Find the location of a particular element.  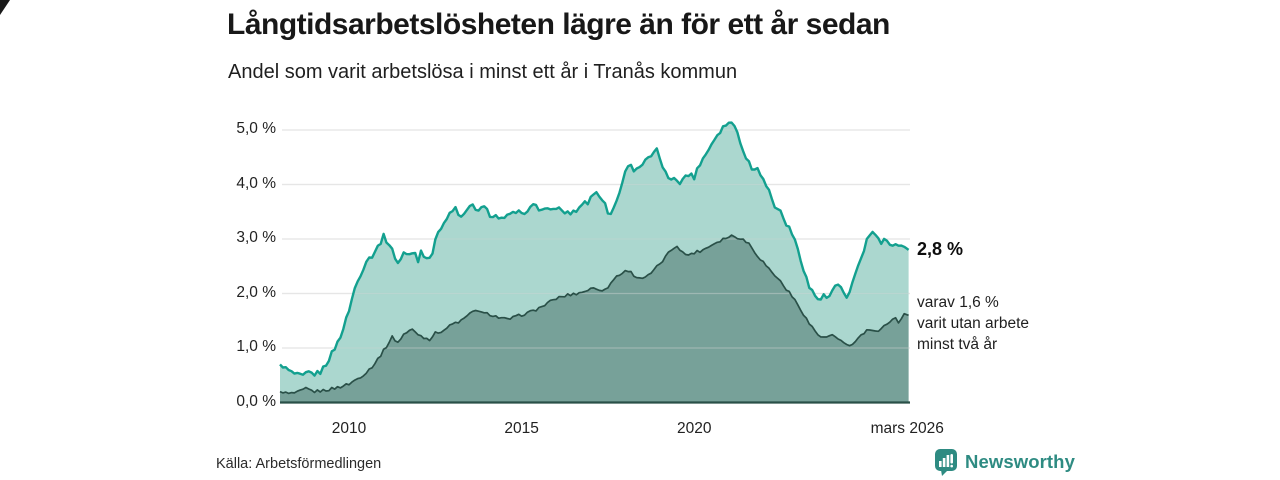

x-axis-label: 2010 is located at coordinates (349, 428).